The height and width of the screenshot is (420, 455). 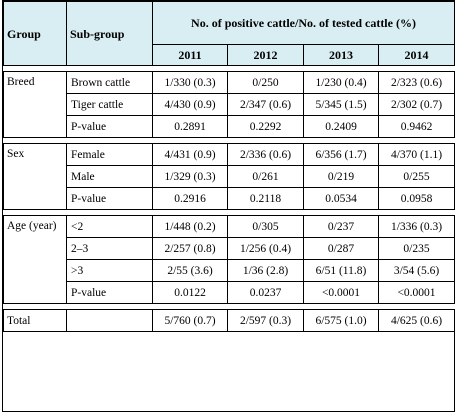 What do you see at coordinates (265, 154) in the screenshot?
I see `table-cell: 2/336 (0.6)` at bounding box center [265, 154].